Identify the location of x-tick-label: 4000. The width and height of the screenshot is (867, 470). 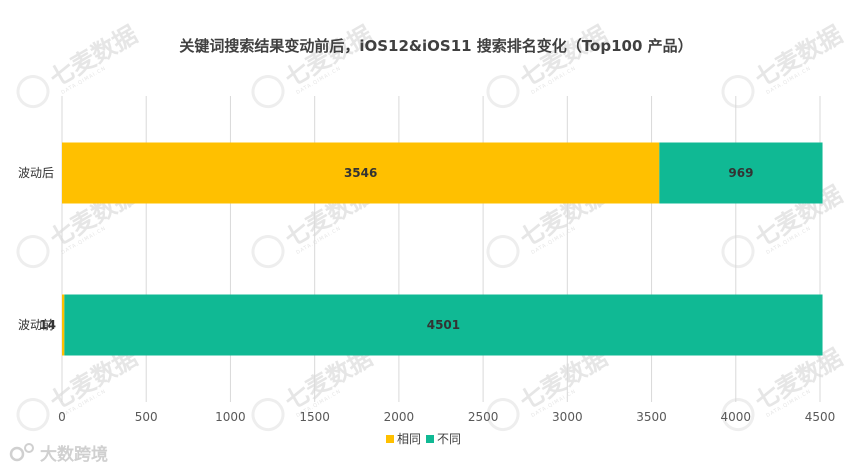
(736, 417).